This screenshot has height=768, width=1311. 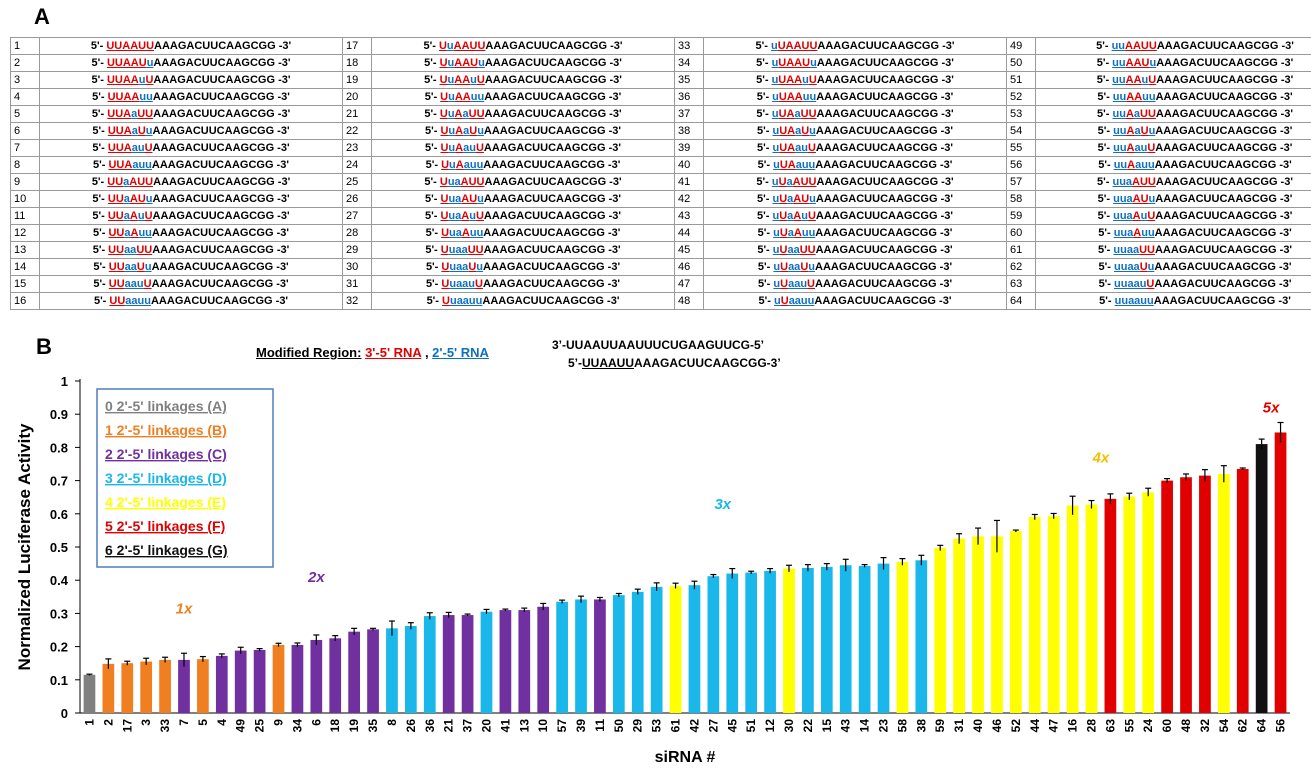 I want to click on sirna-sequence: 5'- uUaAuuAAAGACUUCAAGCGG -3', so click(x=855, y=233).